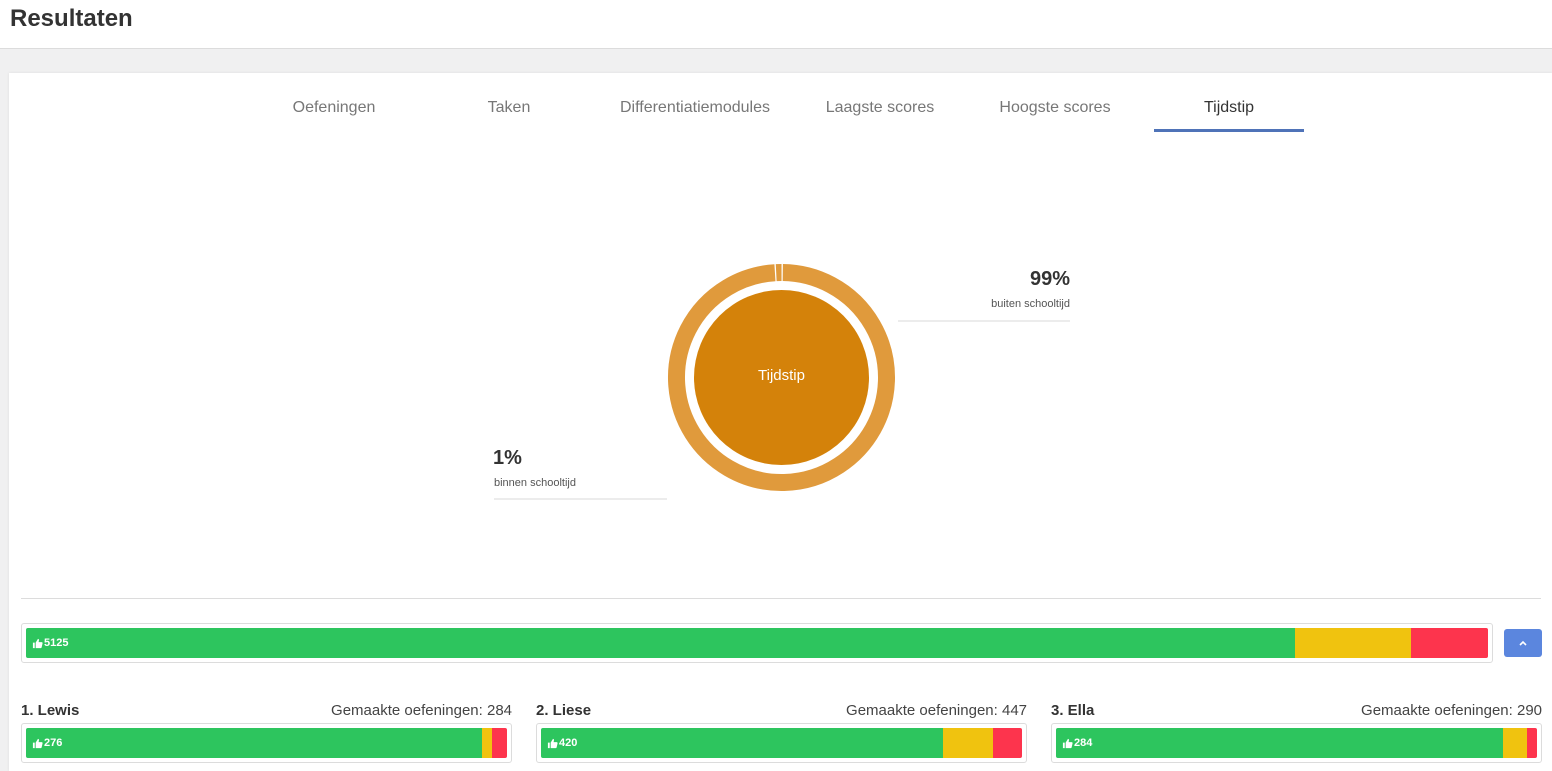 The width and height of the screenshot is (1552, 771). I want to click on donut-center-label: Tijdstip, so click(781, 375).